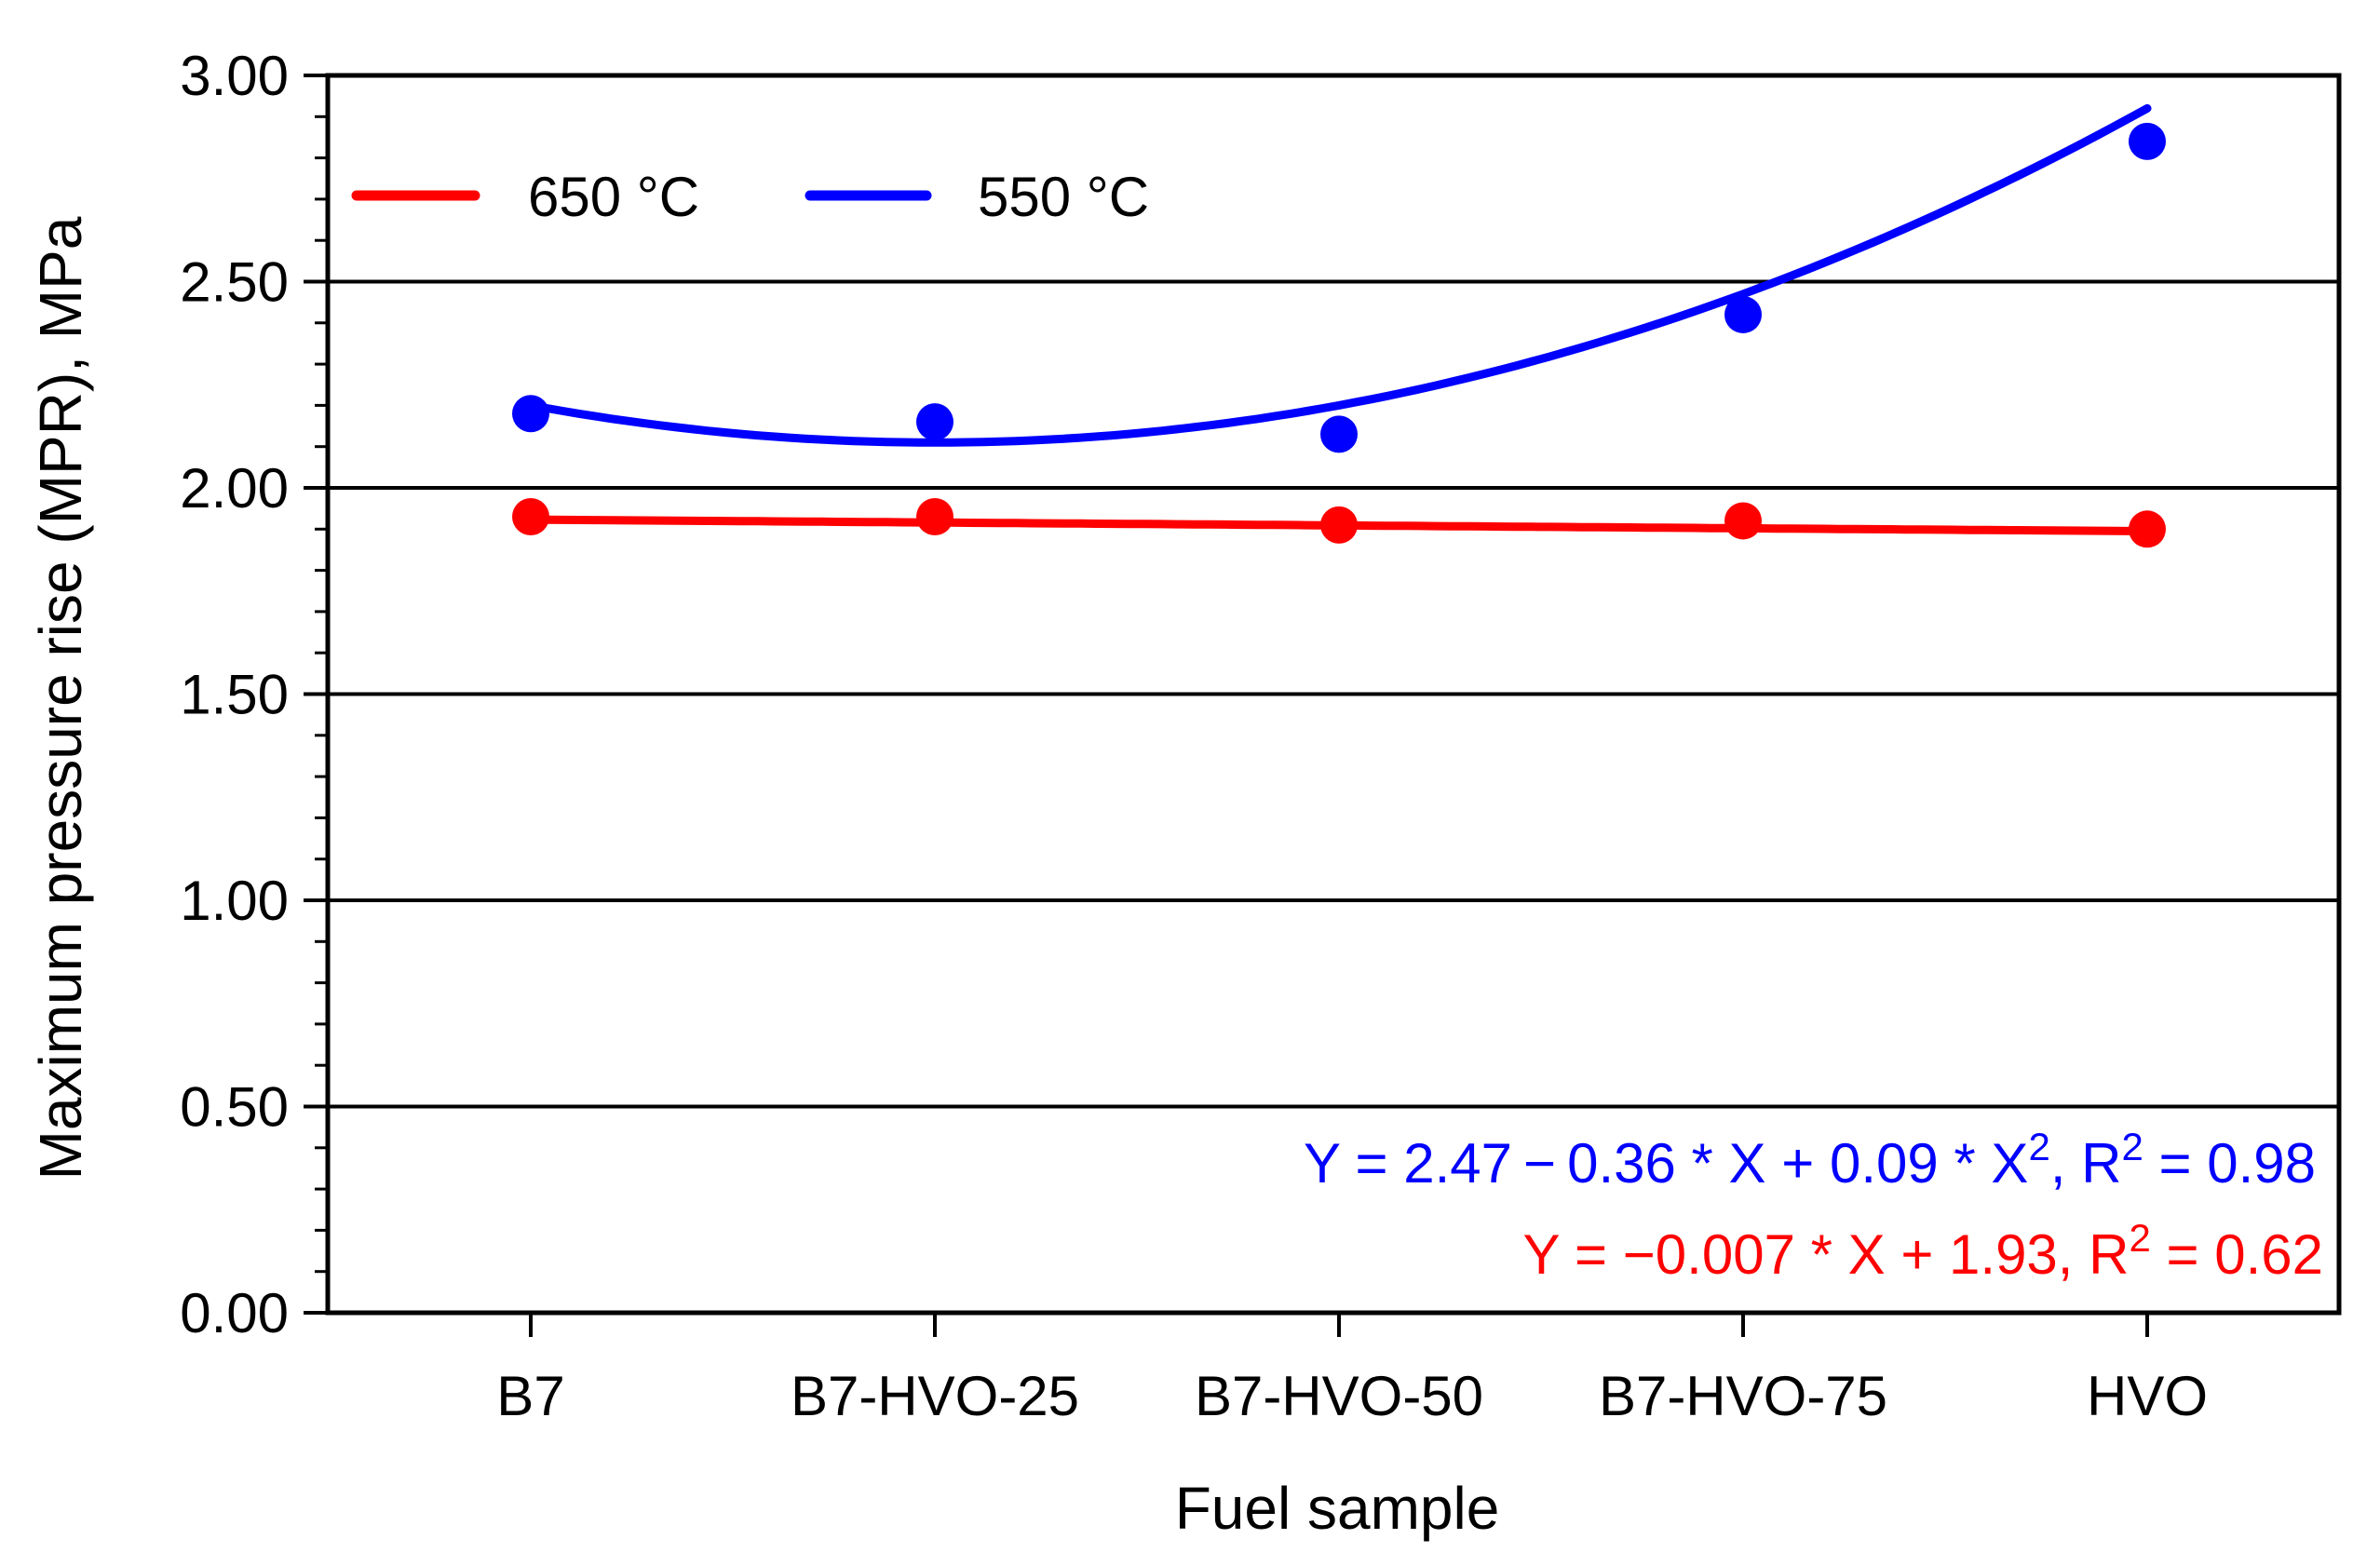  I want to click on y-tick-label: 0.50, so click(234, 1107).